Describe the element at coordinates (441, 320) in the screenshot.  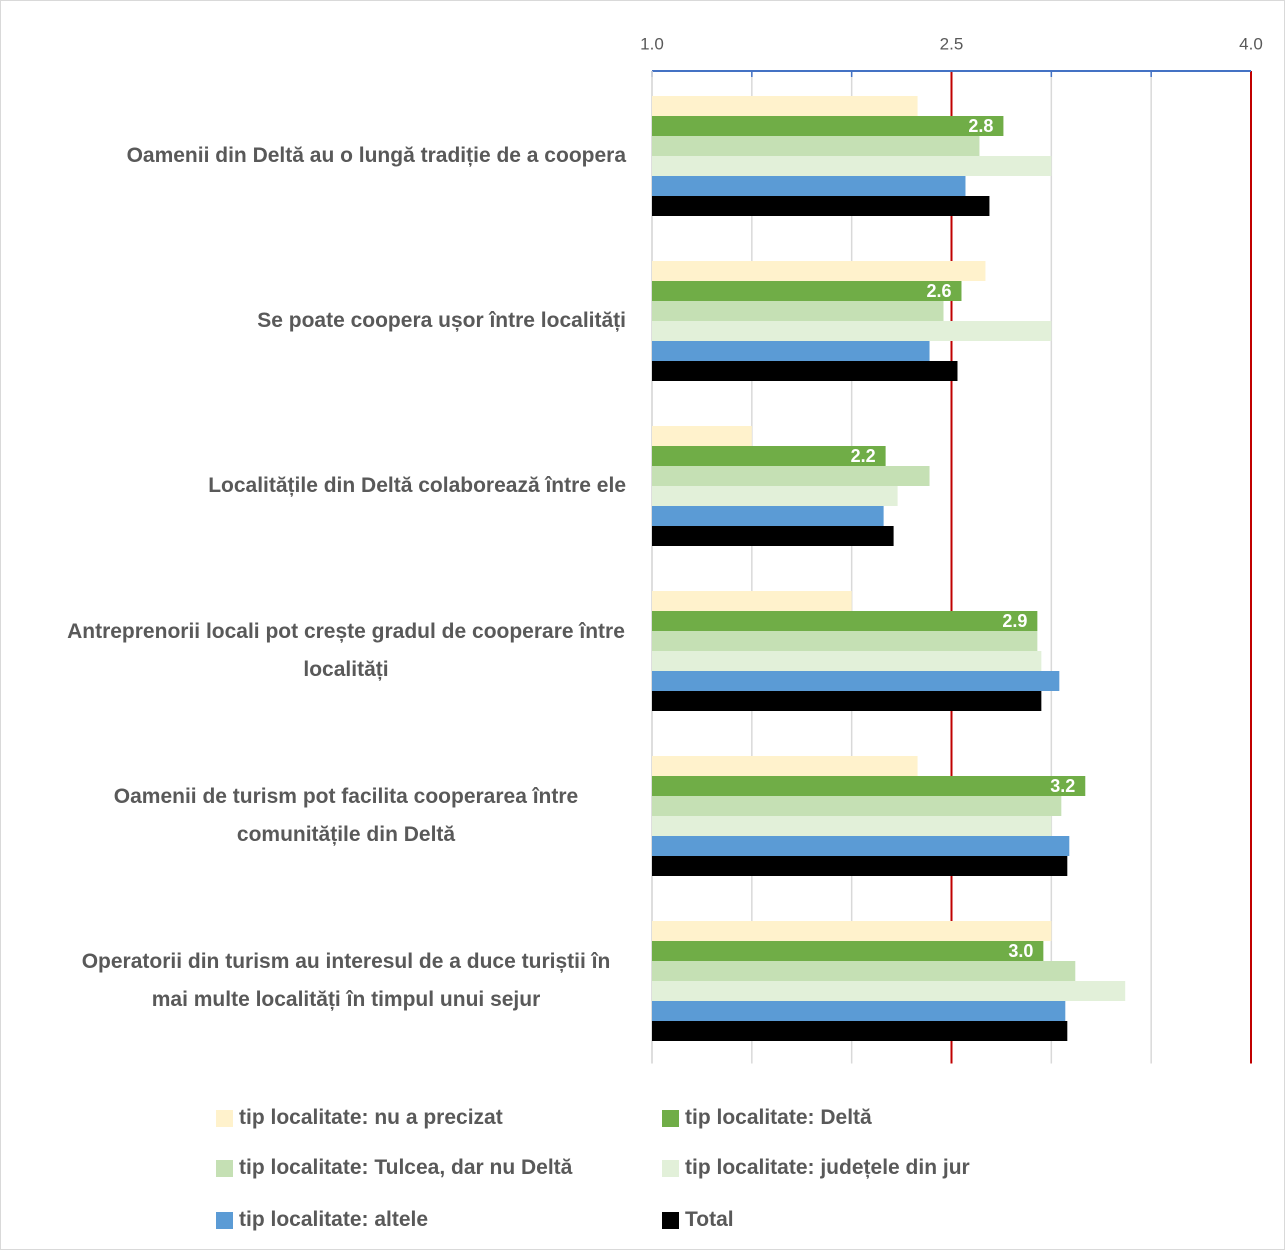
I see `category-label-text: Se poate coopera ușor între localități` at that location.